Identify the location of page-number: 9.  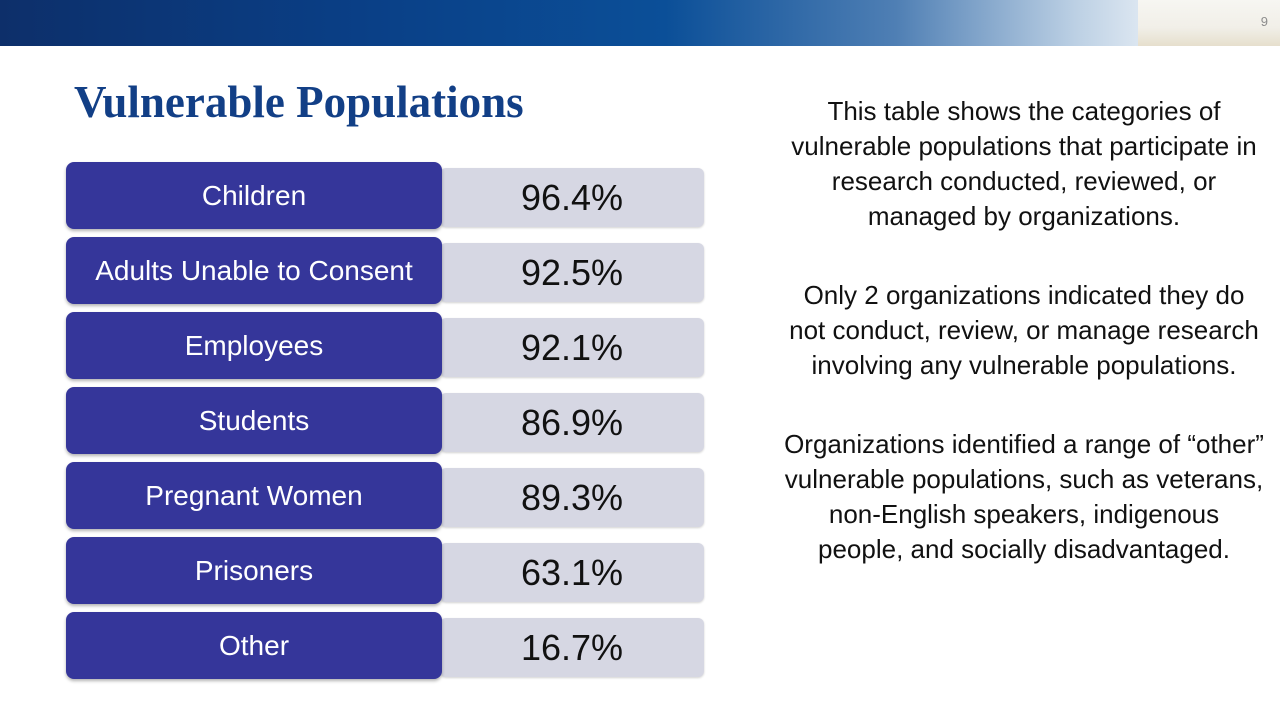
(1264, 21).